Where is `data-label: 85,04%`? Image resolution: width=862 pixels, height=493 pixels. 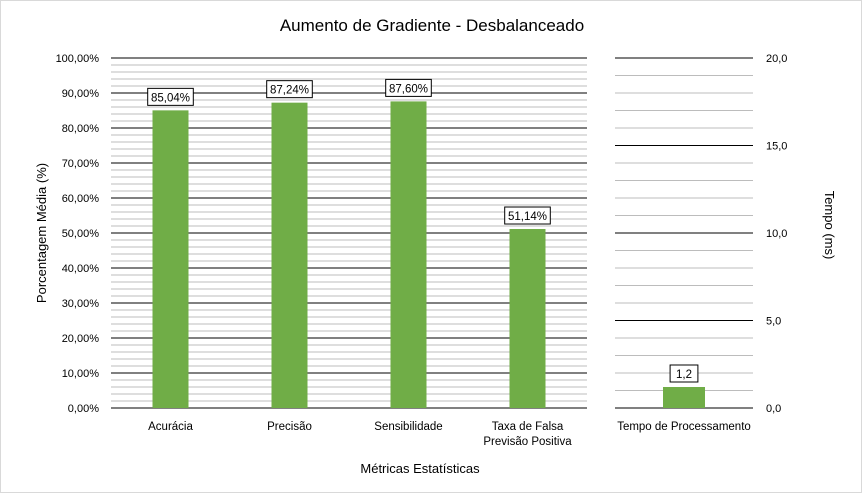 data-label: 85,04% is located at coordinates (170, 98).